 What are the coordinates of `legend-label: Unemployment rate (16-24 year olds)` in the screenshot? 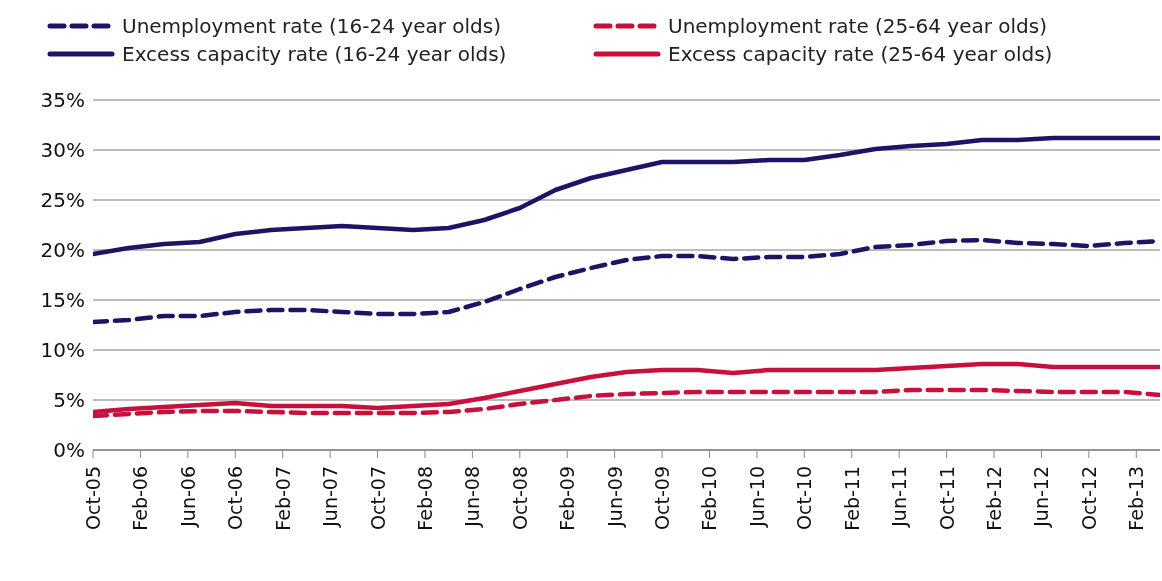 It's located at (312, 26).